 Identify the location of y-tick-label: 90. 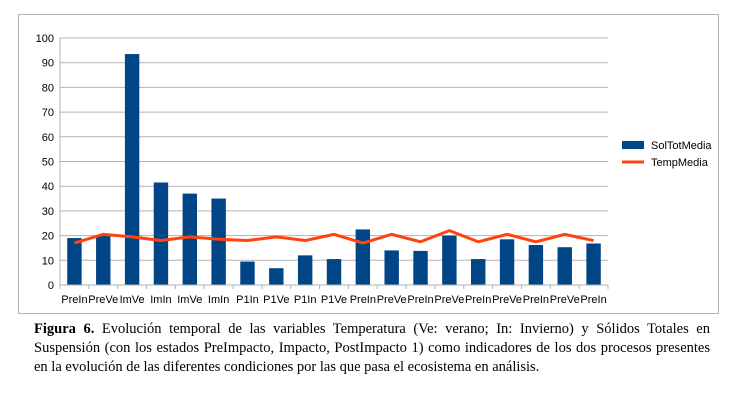
(48, 64).